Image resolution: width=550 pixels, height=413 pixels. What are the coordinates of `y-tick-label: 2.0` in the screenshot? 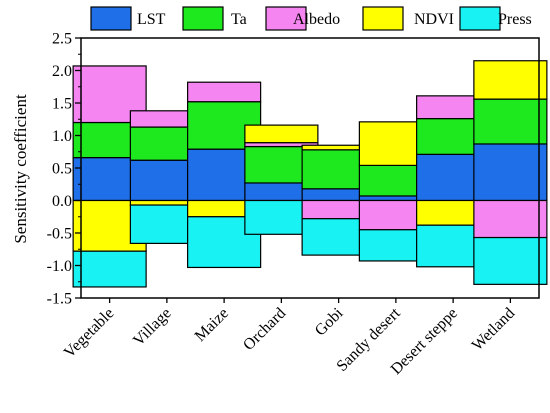 It's located at (62, 71).